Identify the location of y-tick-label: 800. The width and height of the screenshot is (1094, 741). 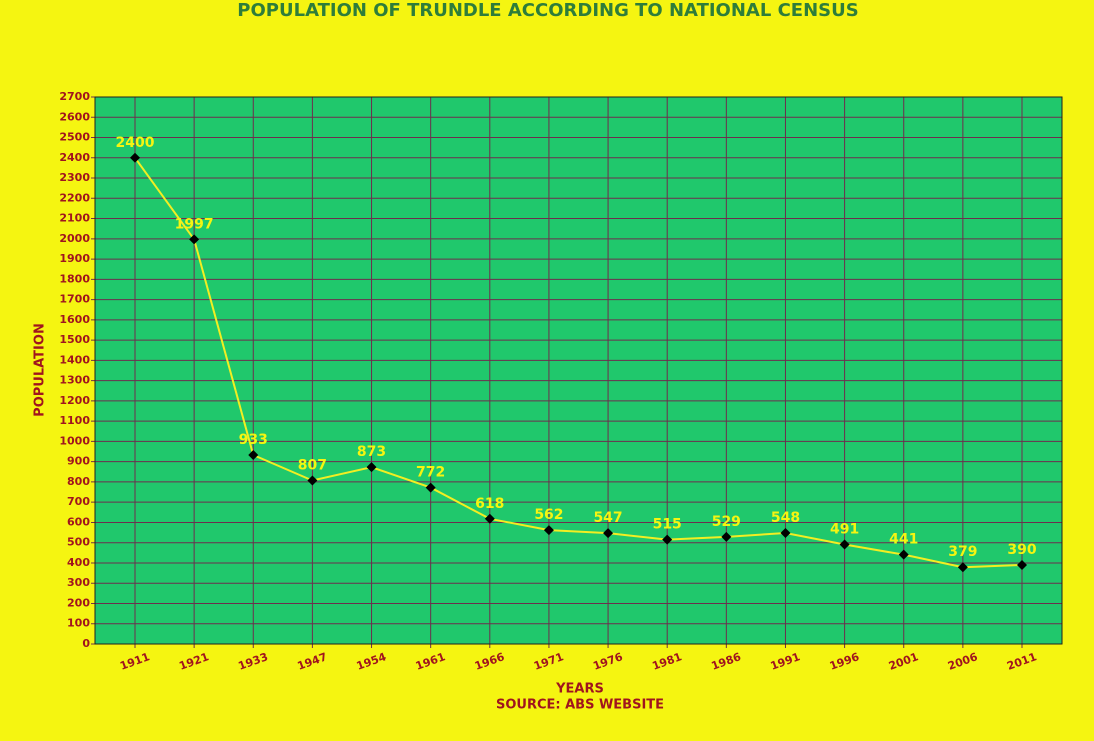
(78, 481).